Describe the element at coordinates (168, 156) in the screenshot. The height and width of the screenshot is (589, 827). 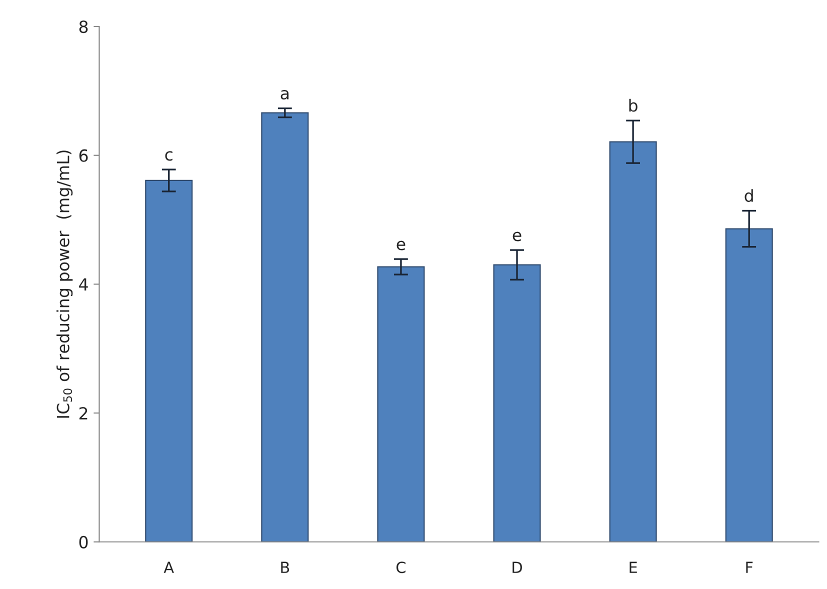
I see `annotation: c` at that location.